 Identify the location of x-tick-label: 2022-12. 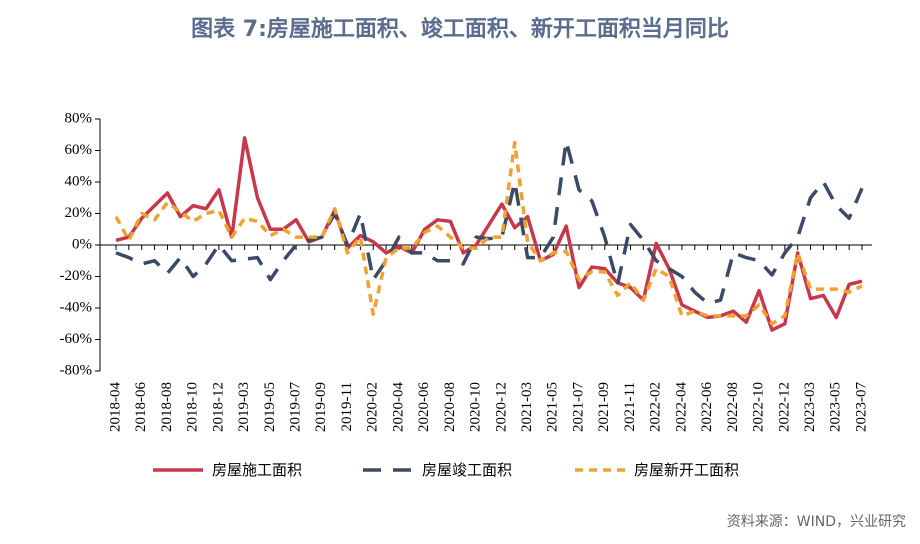
(784, 407).